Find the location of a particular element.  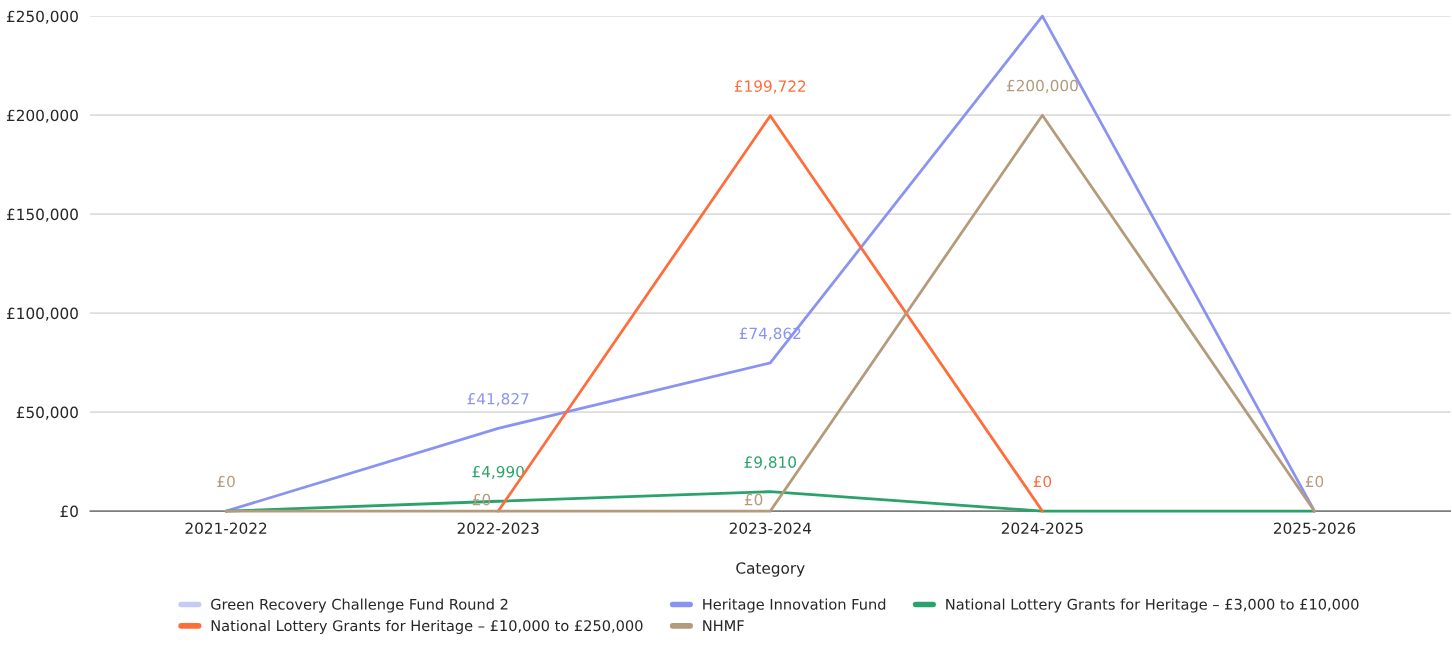

x-tick-label: 2021-2022 is located at coordinates (226, 528).